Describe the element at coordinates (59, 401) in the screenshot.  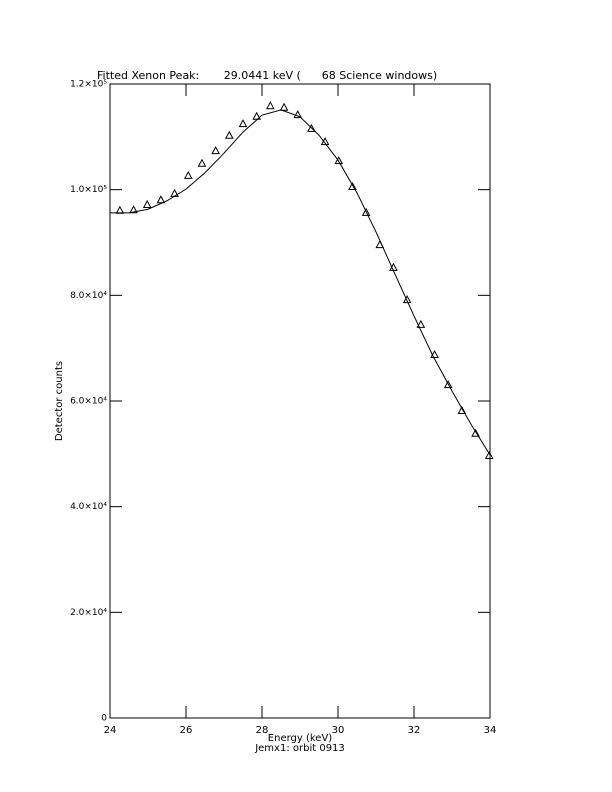
I see `y-axis-label: Detector counts` at that location.